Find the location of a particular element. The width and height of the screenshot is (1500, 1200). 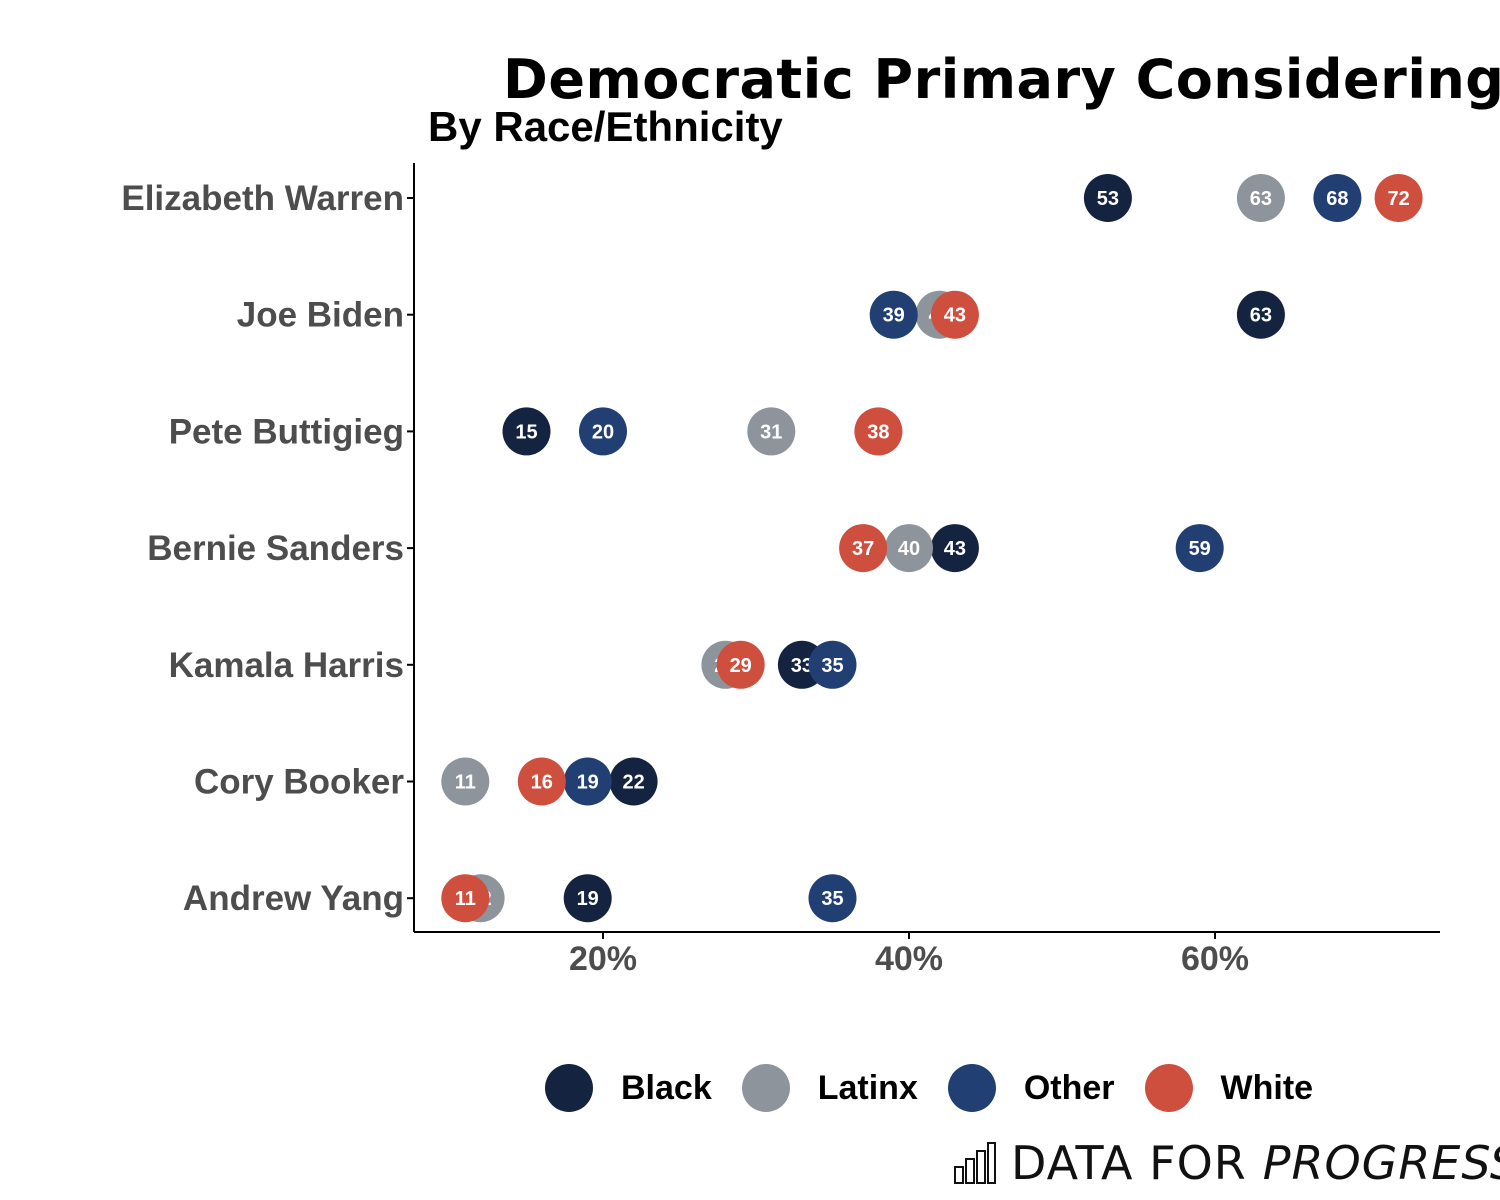

dot-label-black: 15 is located at coordinates (526, 432).